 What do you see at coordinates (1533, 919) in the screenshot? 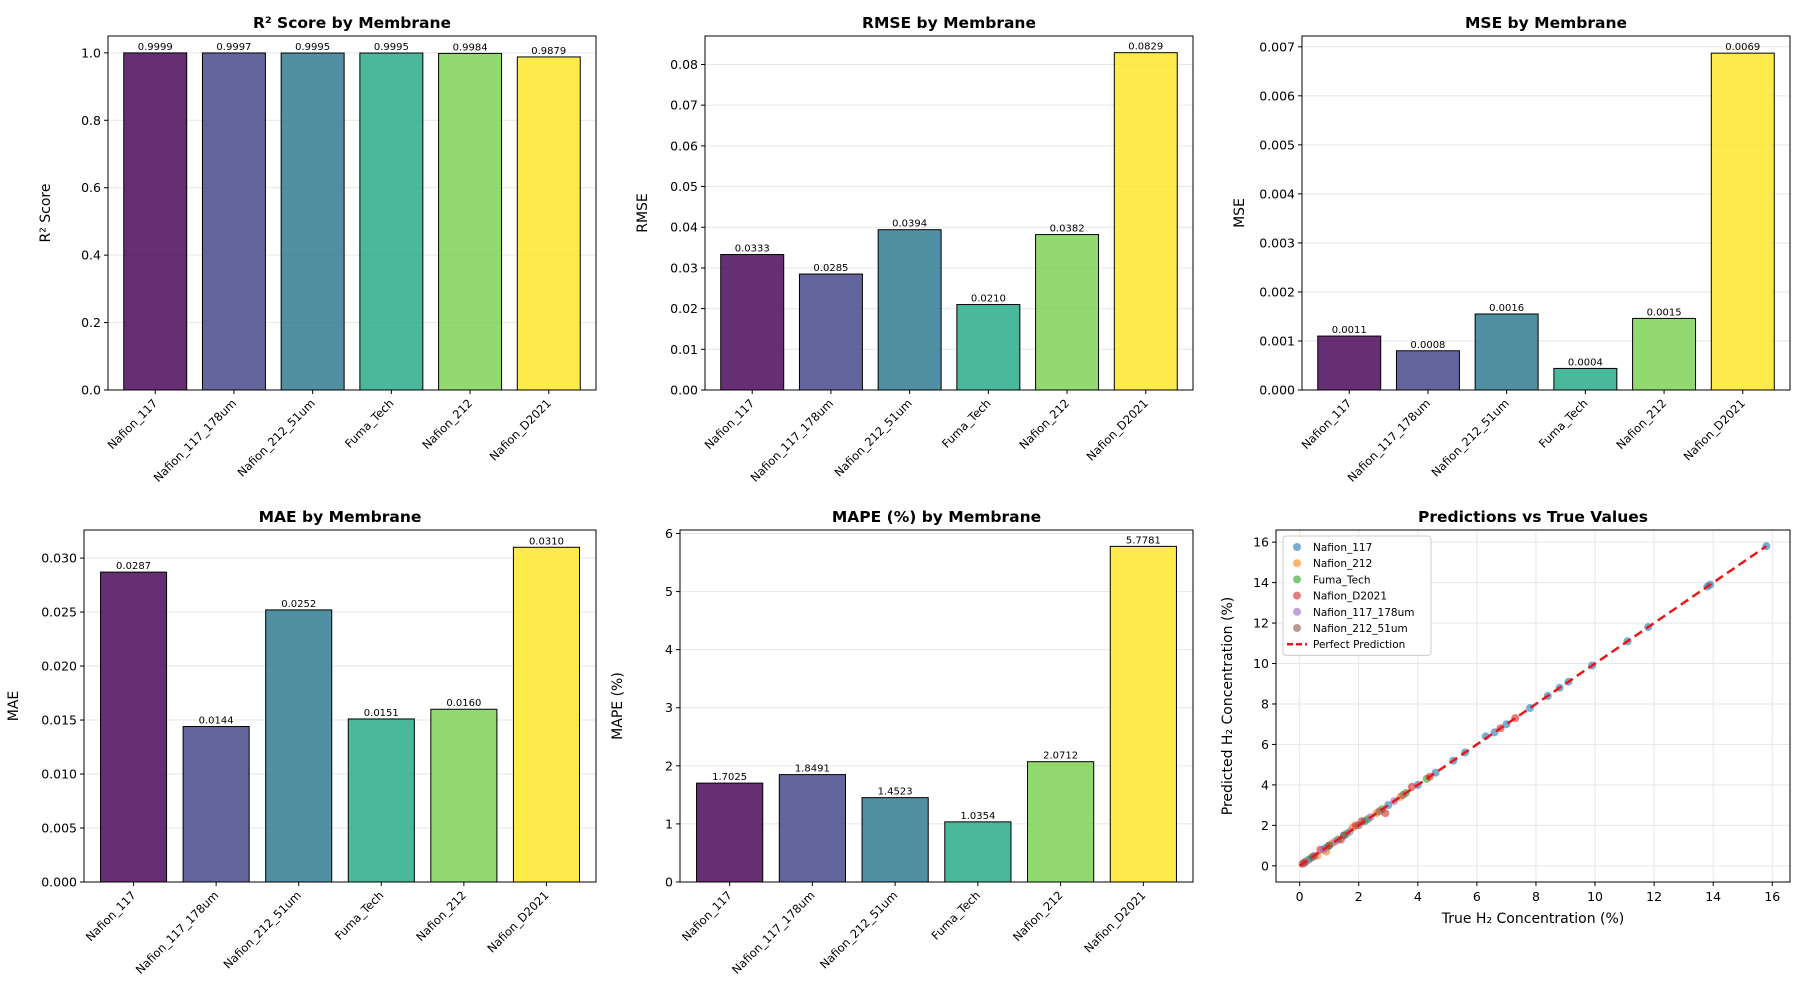
I see `x-axis-label: True H₂ Concentration (%)` at bounding box center [1533, 919].